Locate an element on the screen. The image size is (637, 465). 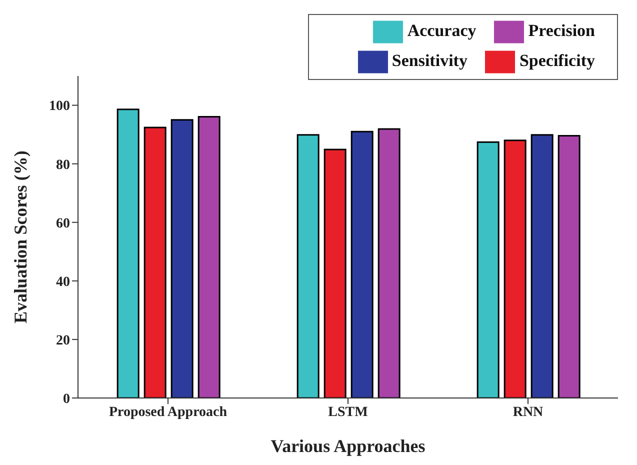
y-tick-label: 0 is located at coordinates (66, 399).